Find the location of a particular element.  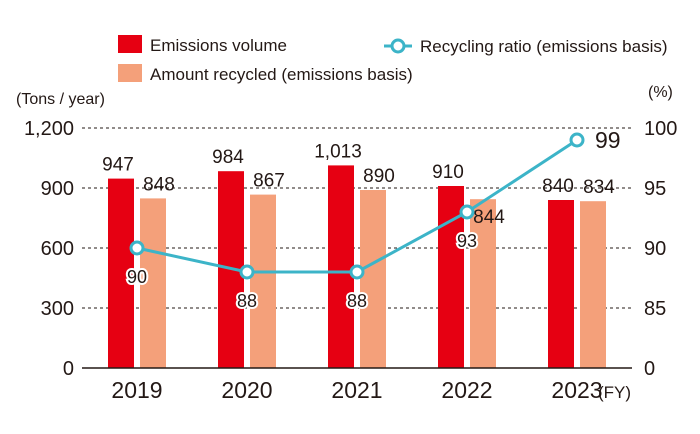

y-right-tick-label: 100 is located at coordinates (660, 129).